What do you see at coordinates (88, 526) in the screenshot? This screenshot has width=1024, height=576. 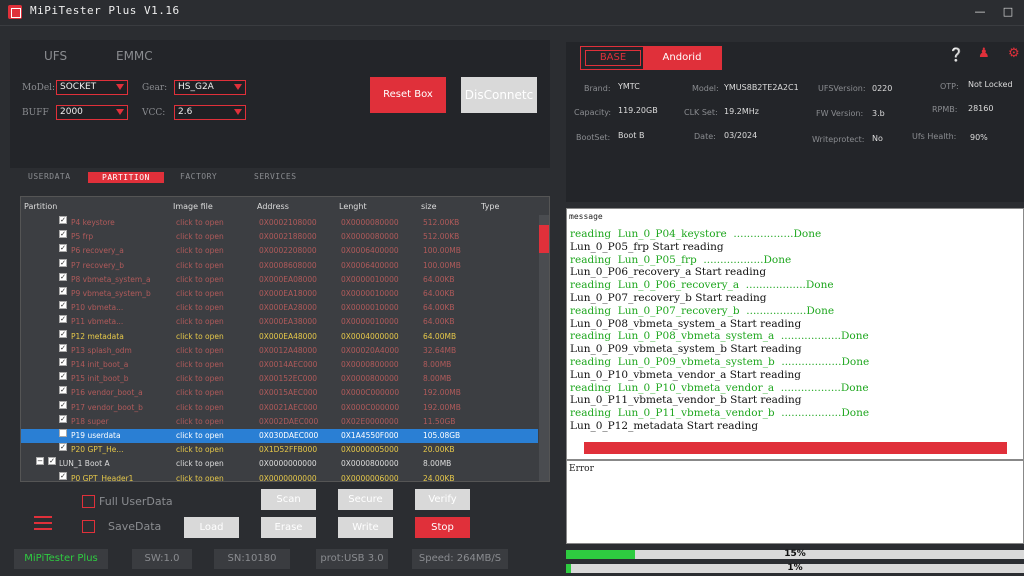 I see `savedata-checkbox` at bounding box center [88, 526].